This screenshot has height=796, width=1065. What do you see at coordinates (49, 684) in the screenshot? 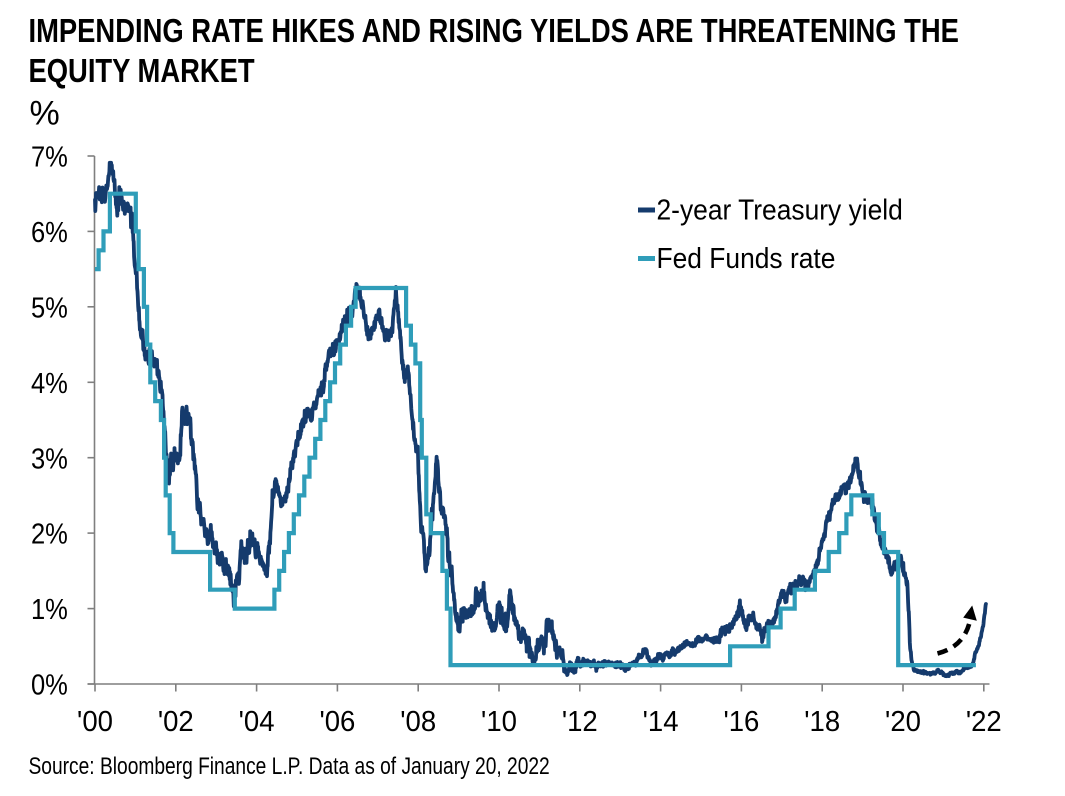
I see `svg-text: 0%` at bounding box center [49, 684].